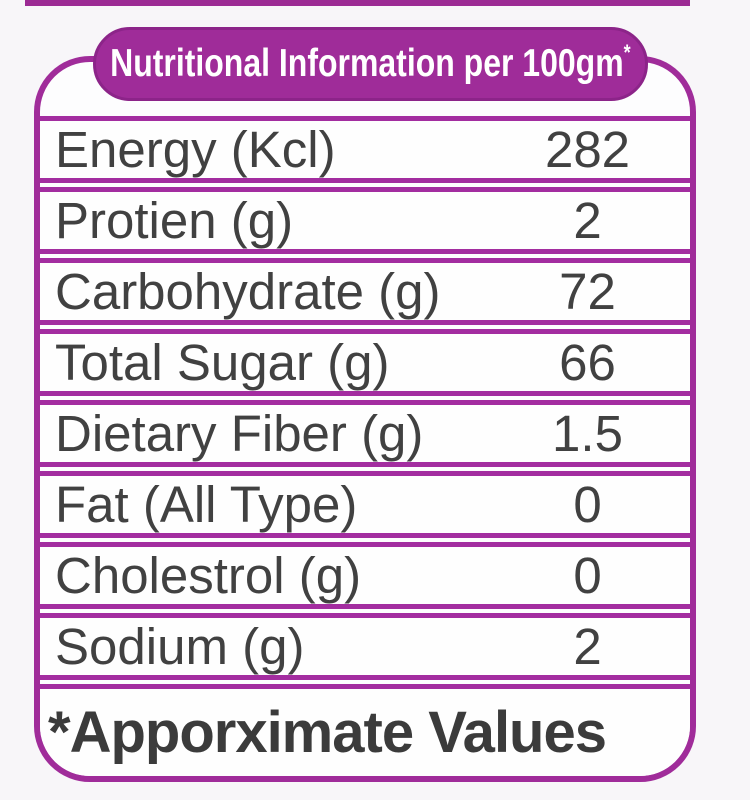 This screenshot has height=800, width=750. I want to click on table-row-energy: Energy (Kcl) 282, so click(365, 149).